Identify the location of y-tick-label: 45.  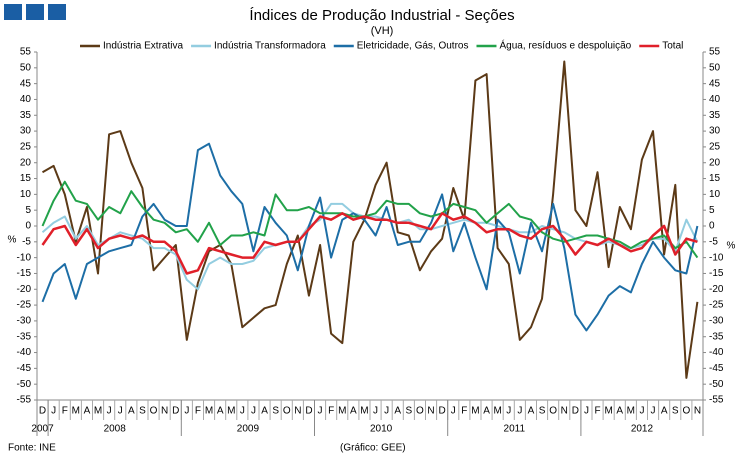
(26, 83).